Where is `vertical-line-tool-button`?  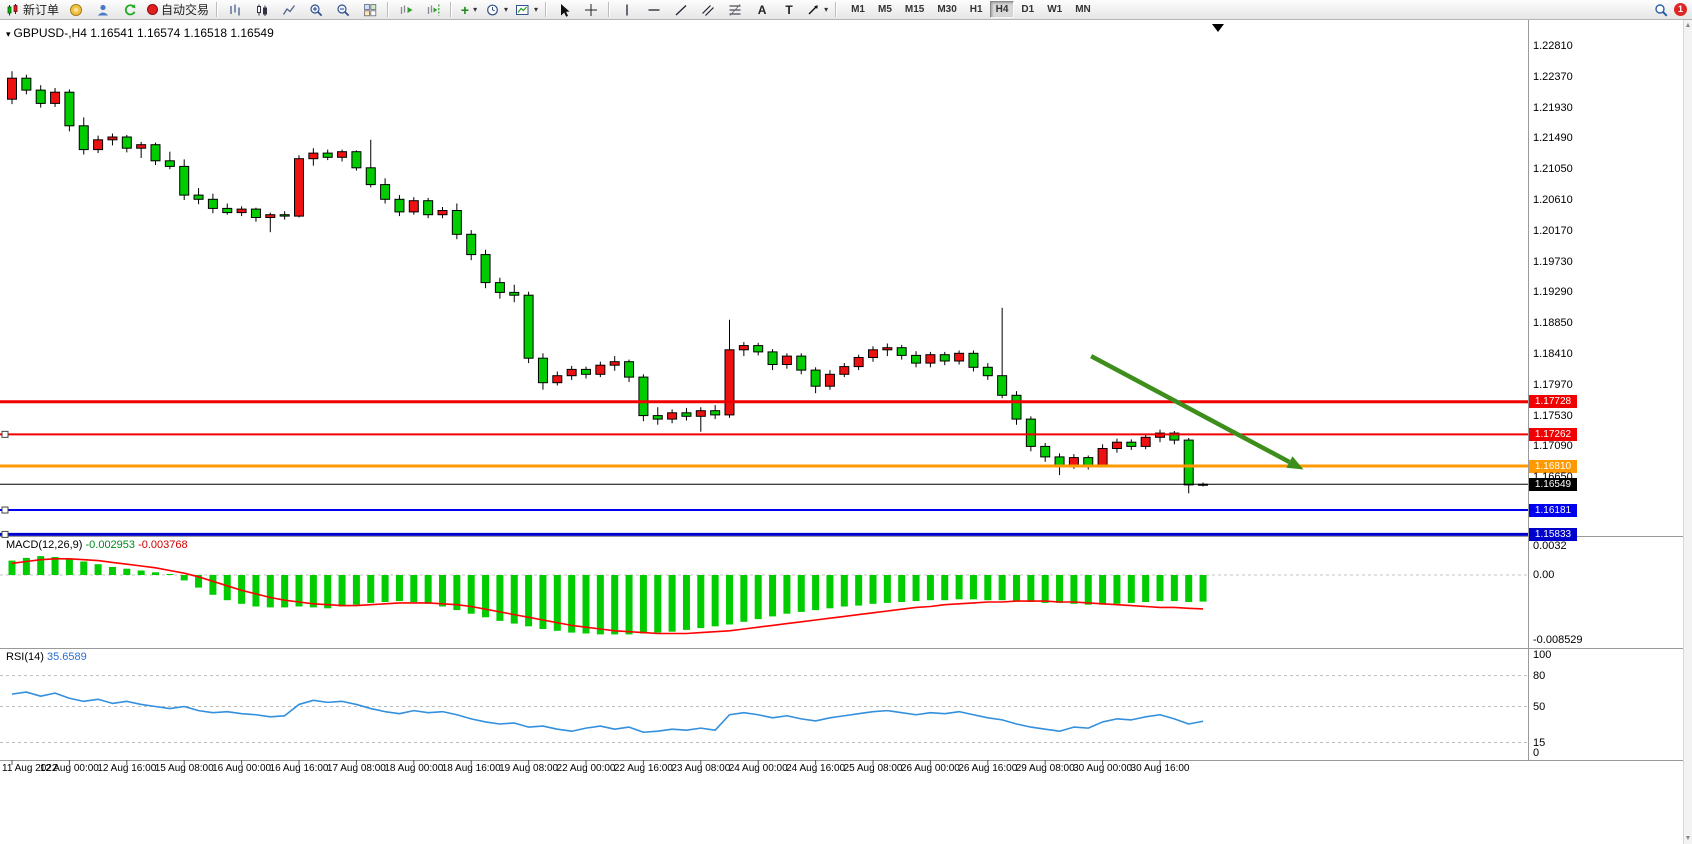
vertical-line-tool-button is located at coordinates (627, 10).